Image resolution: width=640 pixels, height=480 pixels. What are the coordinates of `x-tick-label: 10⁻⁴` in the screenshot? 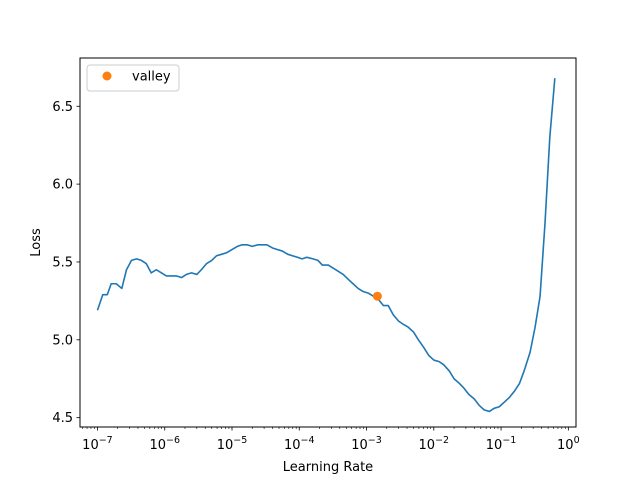 It's located at (299, 444).